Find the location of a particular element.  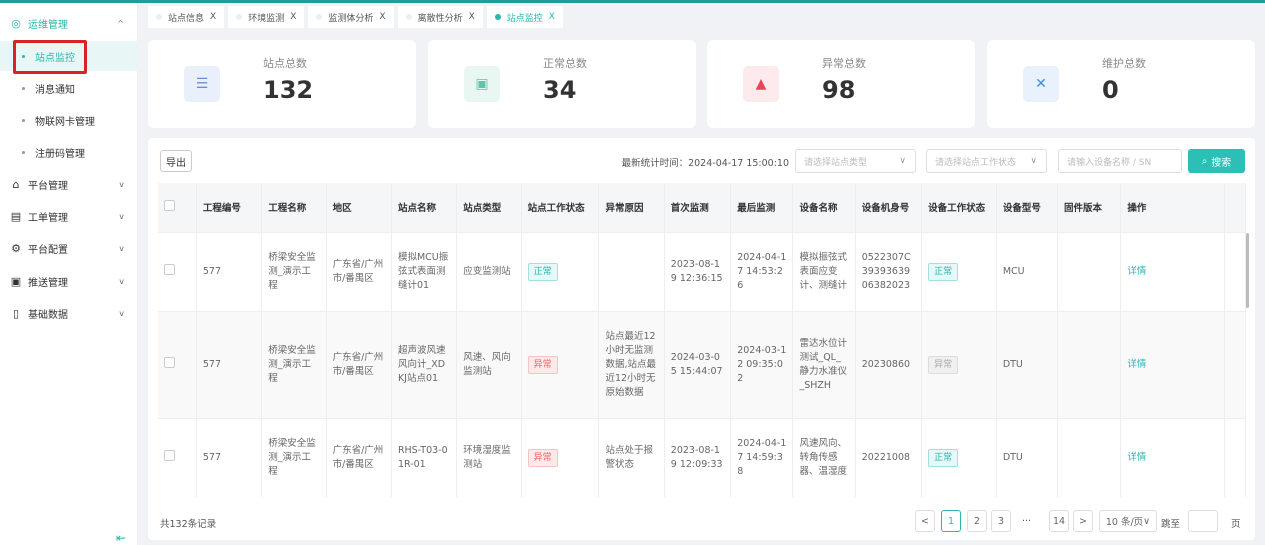

cell-text: 20221008 is located at coordinates (886, 457).